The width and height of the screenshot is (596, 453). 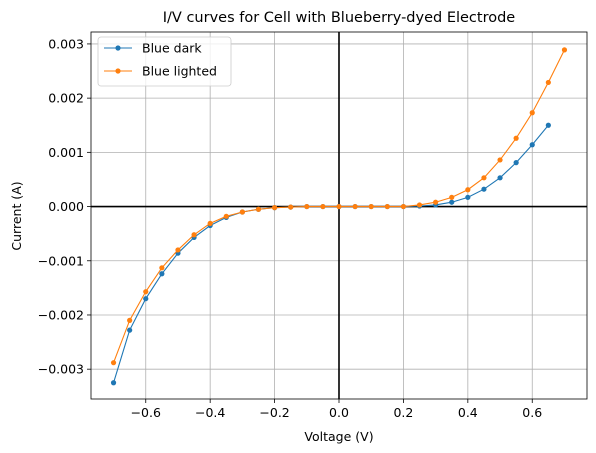 I want to click on y-tick-label: 0.000, so click(x=66, y=206).